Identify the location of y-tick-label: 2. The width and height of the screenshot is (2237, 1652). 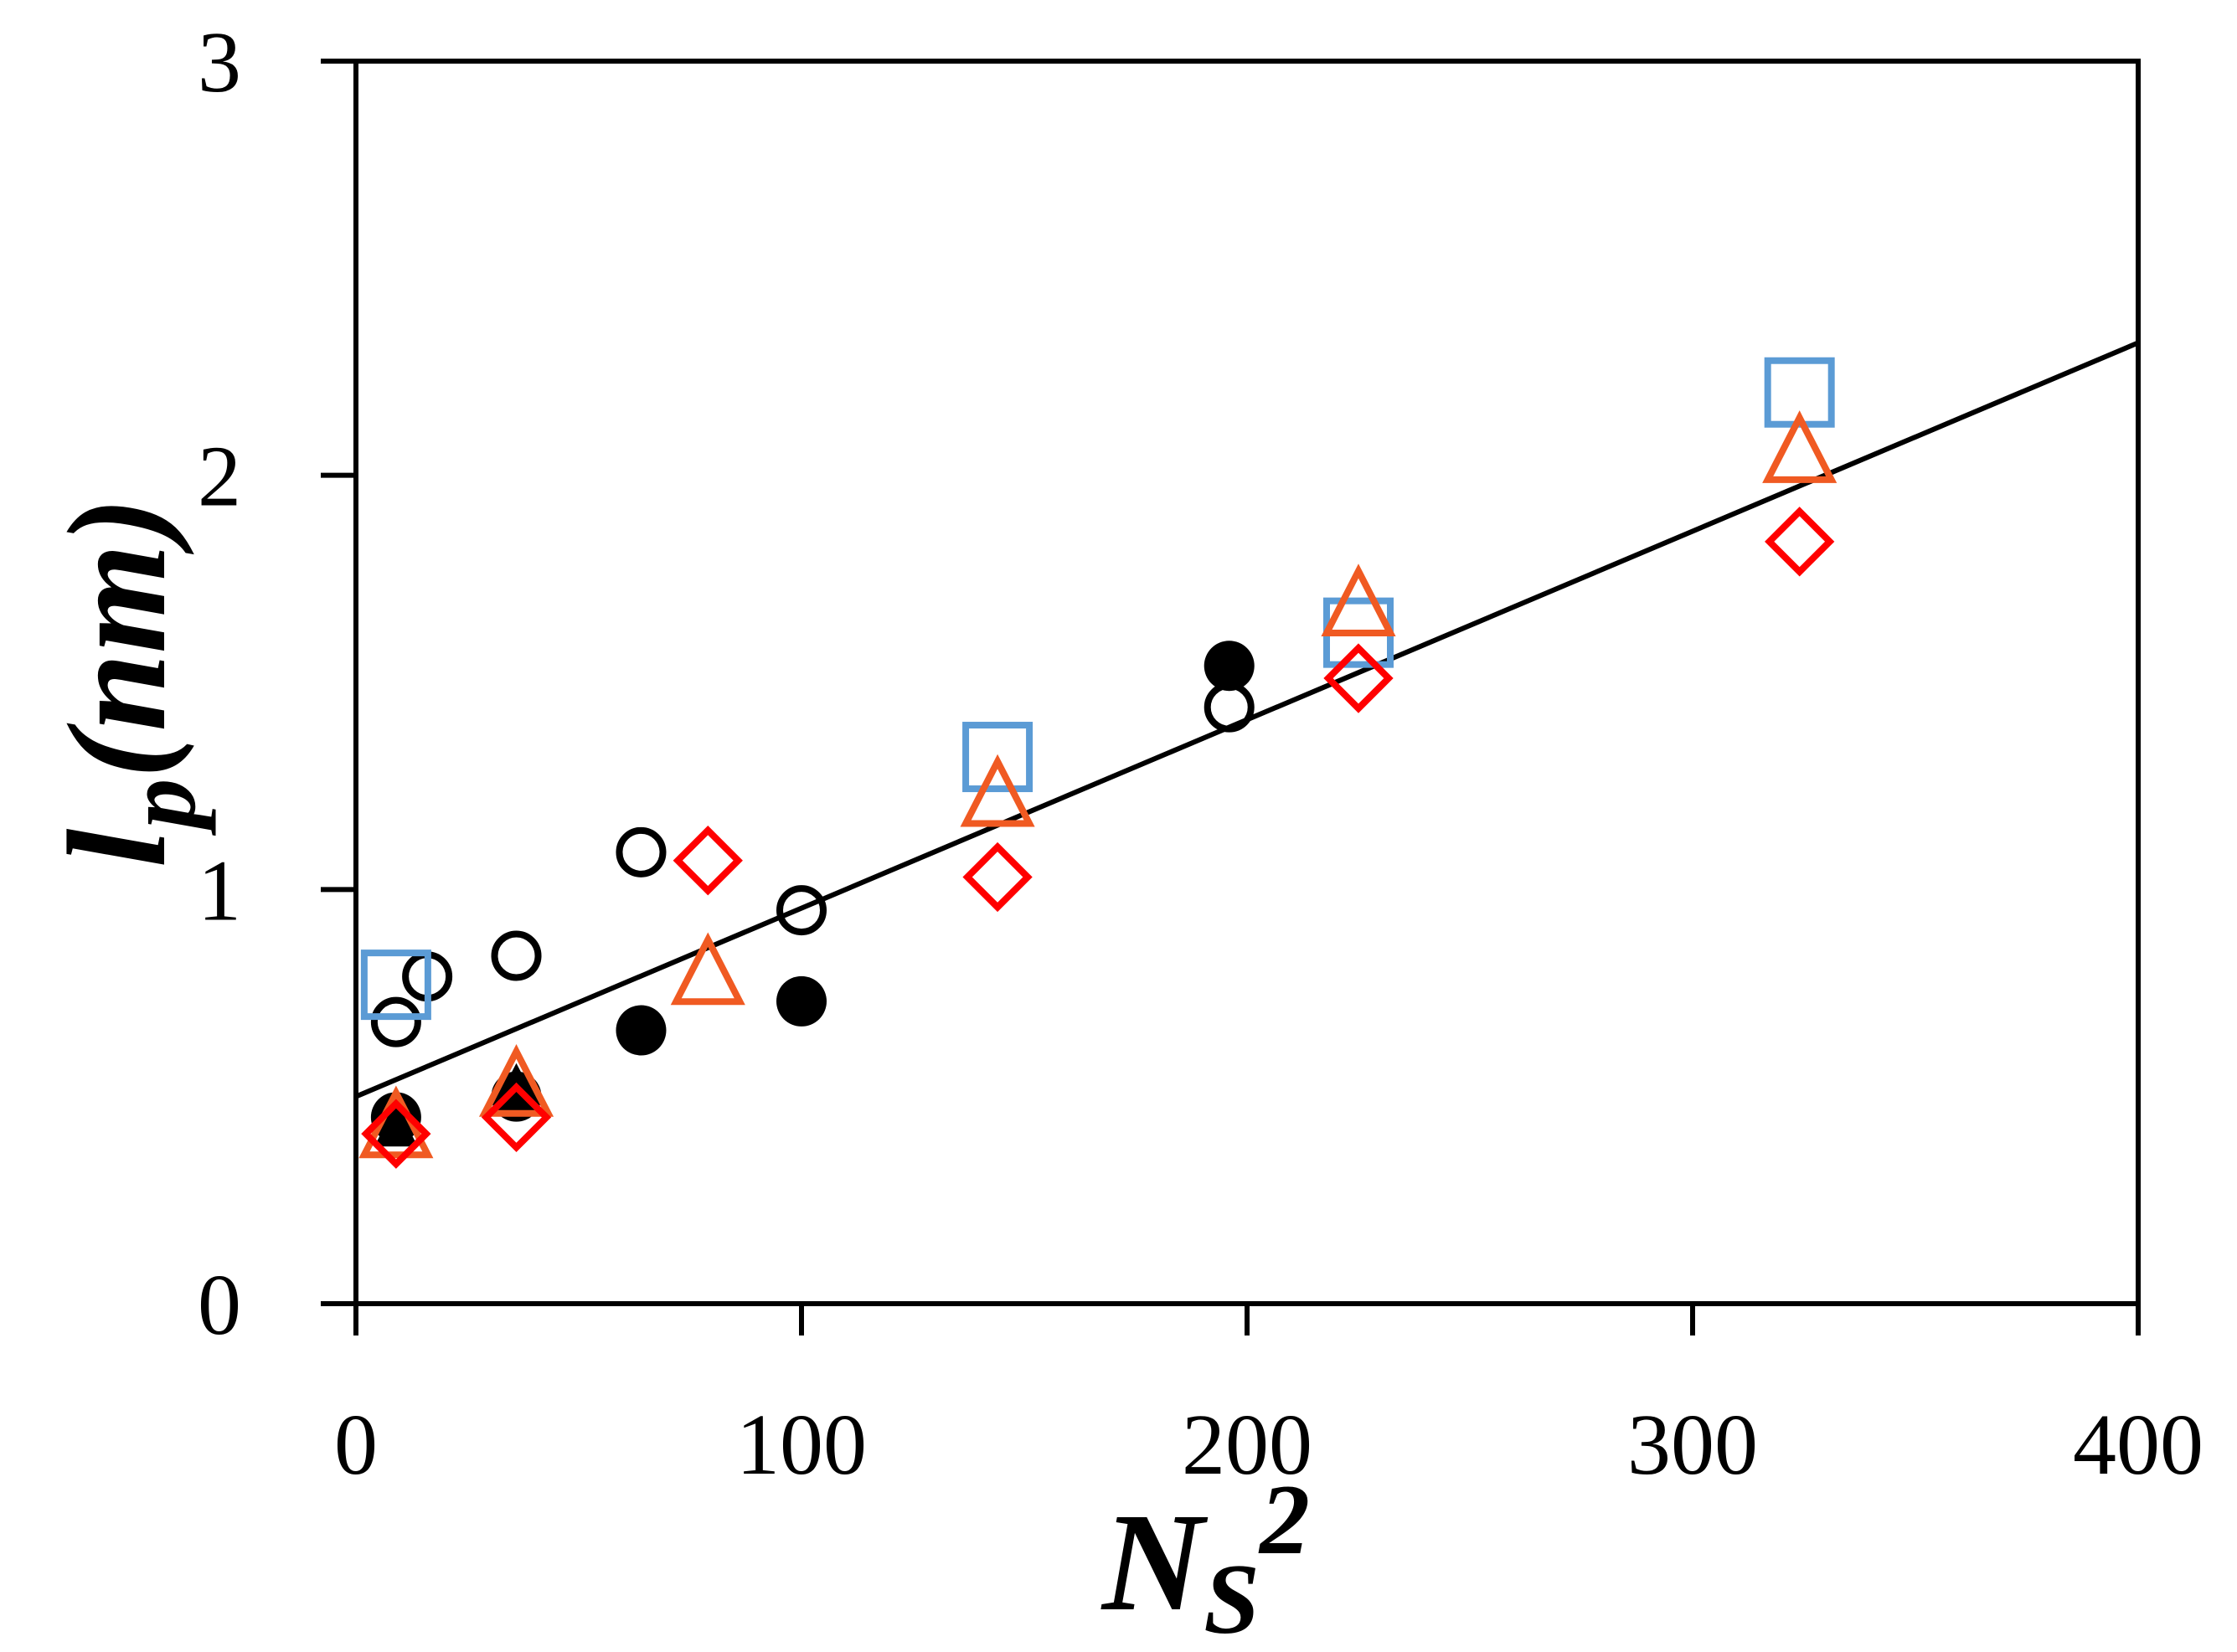
(220, 477).